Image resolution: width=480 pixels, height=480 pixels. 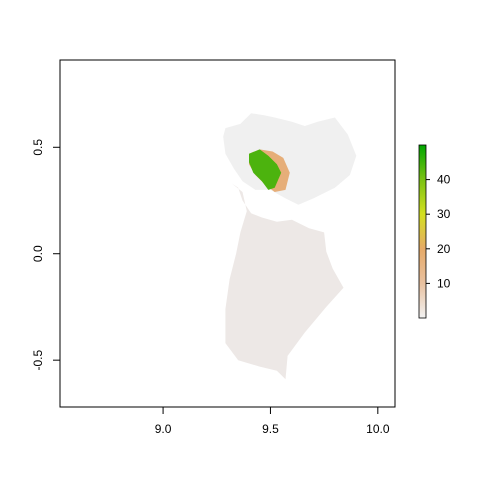 What do you see at coordinates (38, 147) in the screenshot?
I see `y-tick-label: 0.5` at bounding box center [38, 147].